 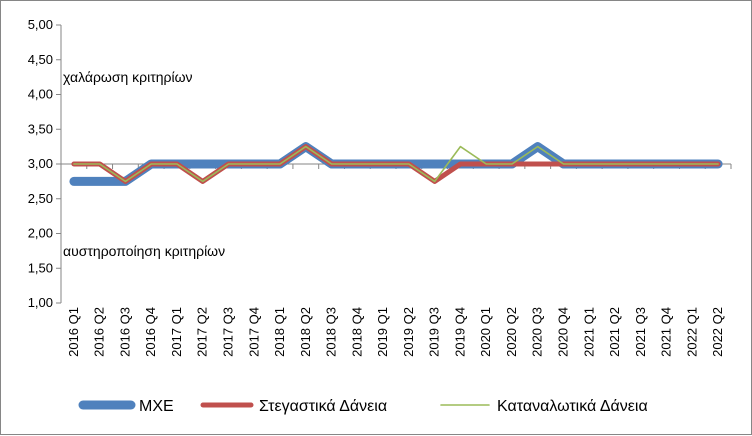 What do you see at coordinates (156, 406) in the screenshot?
I see `legend-label: ΜΧΕ` at bounding box center [156, 406].